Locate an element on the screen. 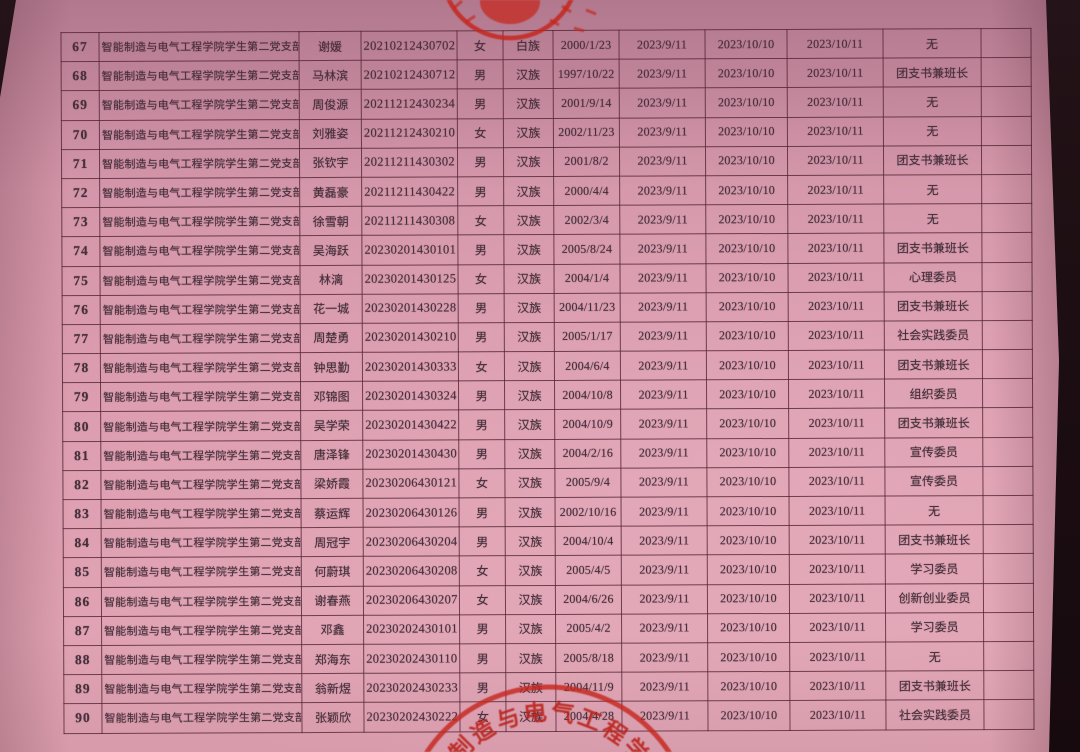 The image size is (1080, 752). table-cell: 2004/11/9 is located at coordinates (588, 687).